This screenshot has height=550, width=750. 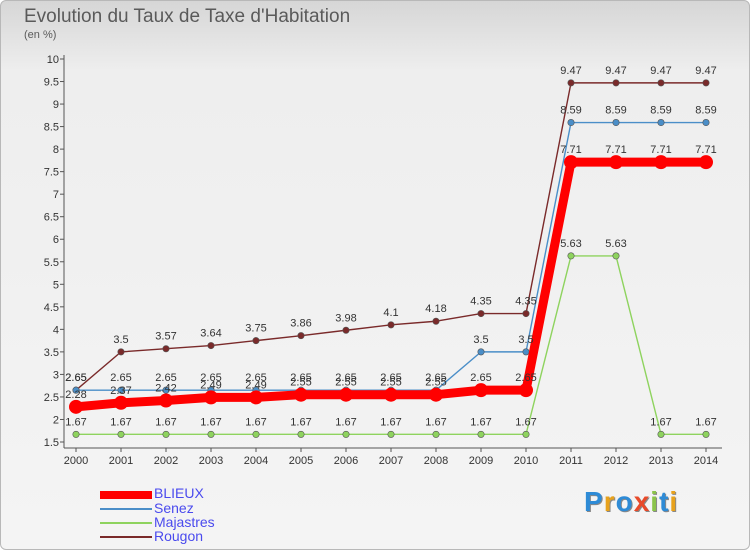 What do you see at coordinates (525, 378) in the screenshot?
I see `data-label-blieux: 2.65` at bounding box center [525, 378].